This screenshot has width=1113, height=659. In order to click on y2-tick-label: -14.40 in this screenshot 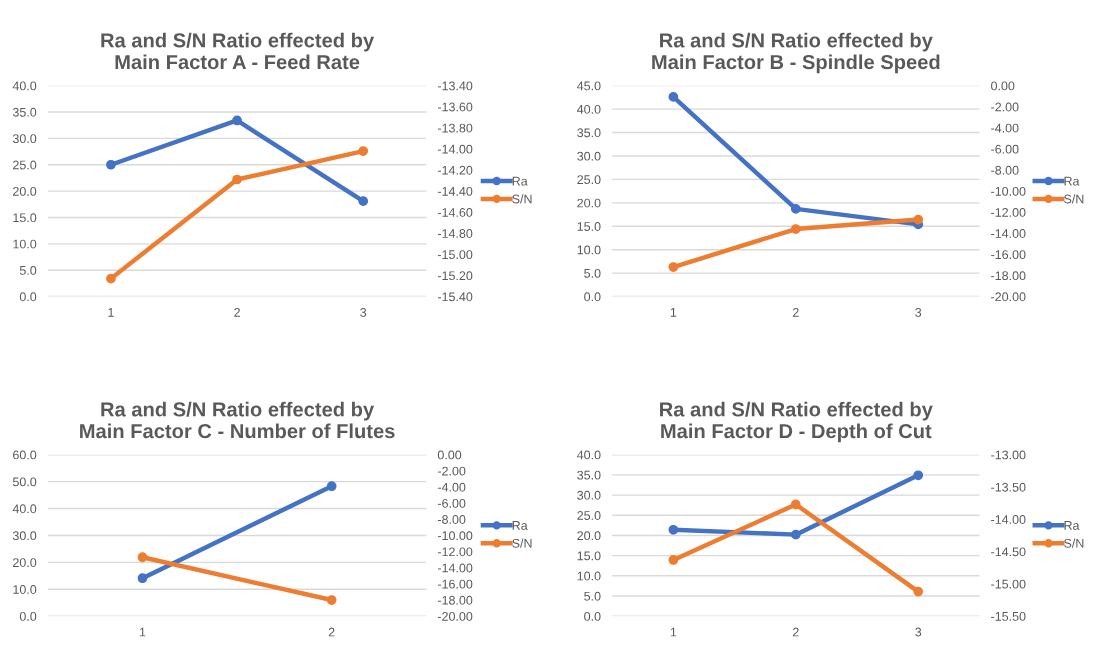, I will do `click(455, 191)`.